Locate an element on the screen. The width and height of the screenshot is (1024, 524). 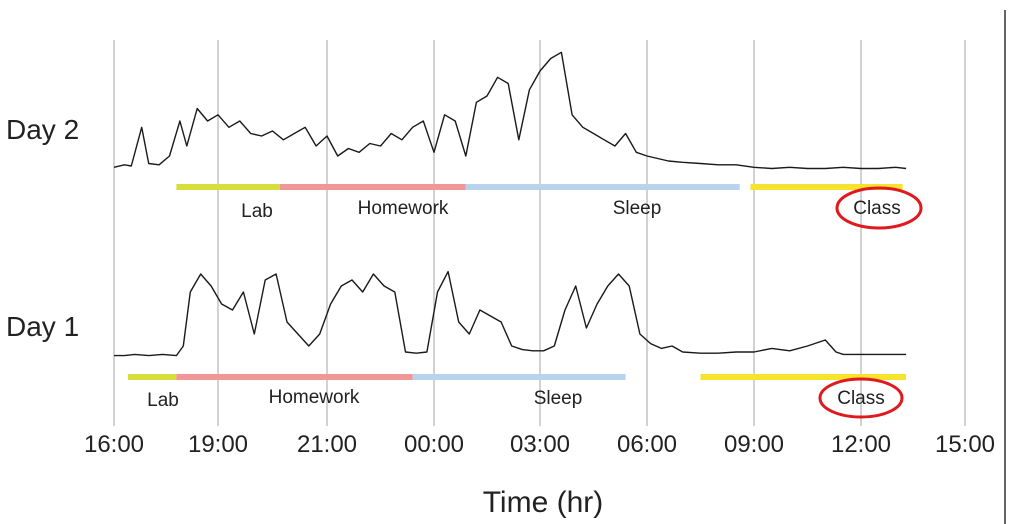
day1-band-label-homework: Homework is located at coordinates (314, 397).